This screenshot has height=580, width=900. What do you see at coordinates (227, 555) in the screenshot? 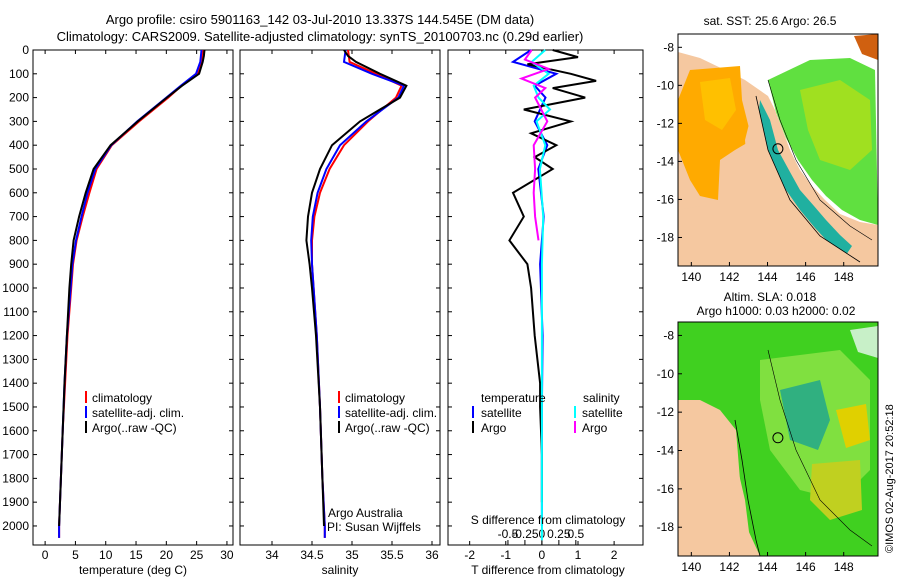
I see `x-tick-label: 30` at bounding box center [227, 555].